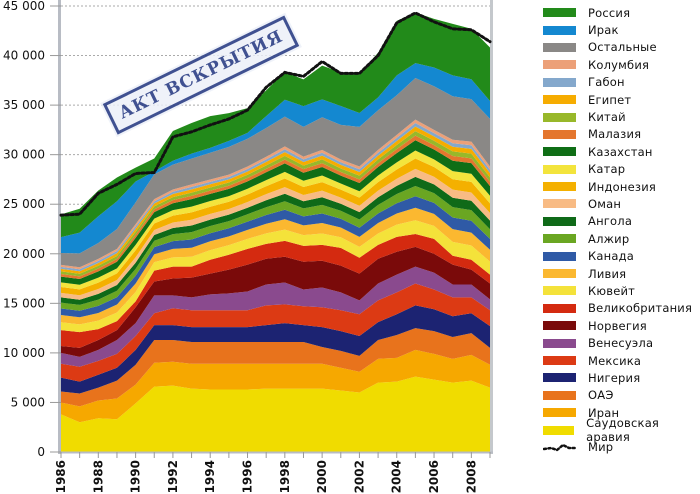 The height and width of the screenshot is (494, 700). I want to click on legend-label: Ливия, so click(607, 273).